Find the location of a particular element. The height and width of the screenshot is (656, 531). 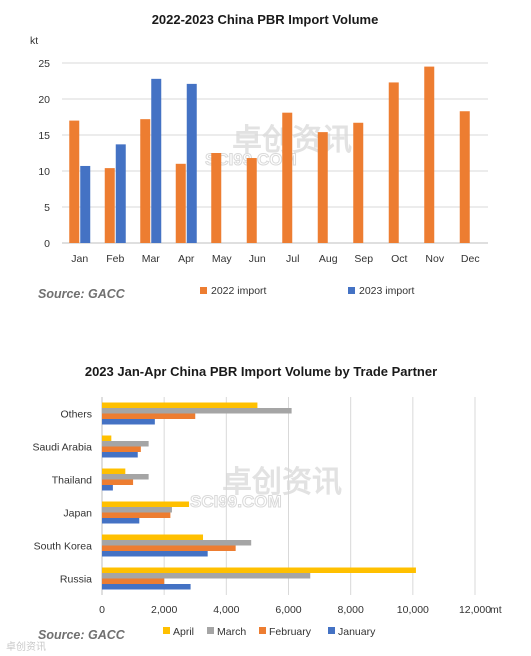

chart2-source: Source: GACC is located at coordinates (82, 635).